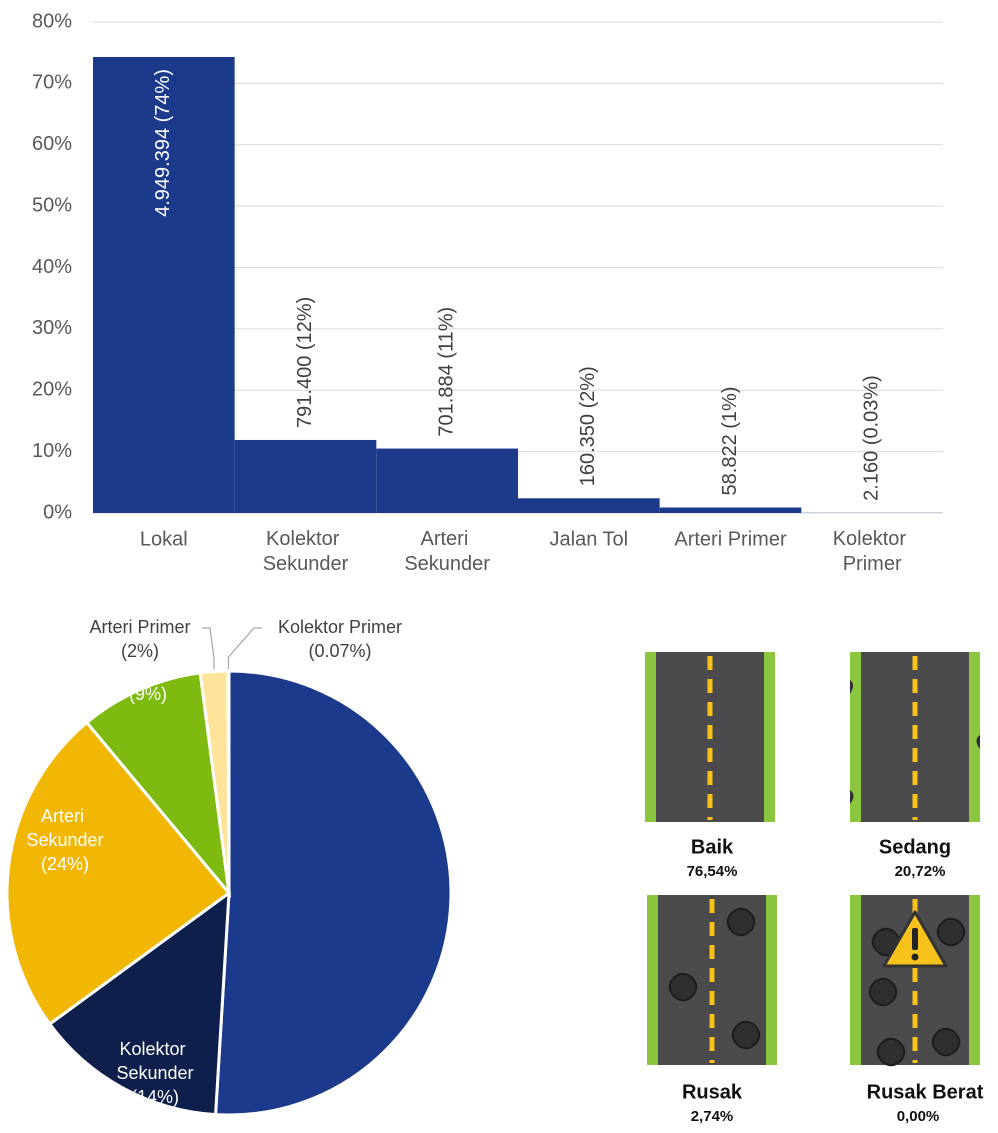 This screenshot has height=1133, width=998. I want to click on y-tick-label: 0%, so click(57, 512).